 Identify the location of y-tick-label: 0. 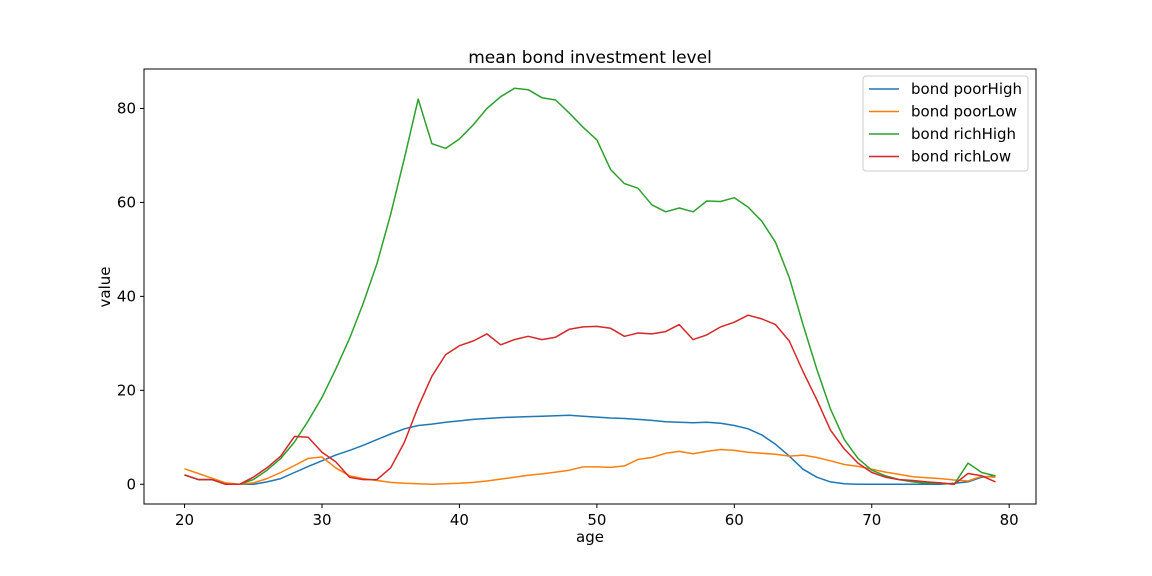
(131, 484).